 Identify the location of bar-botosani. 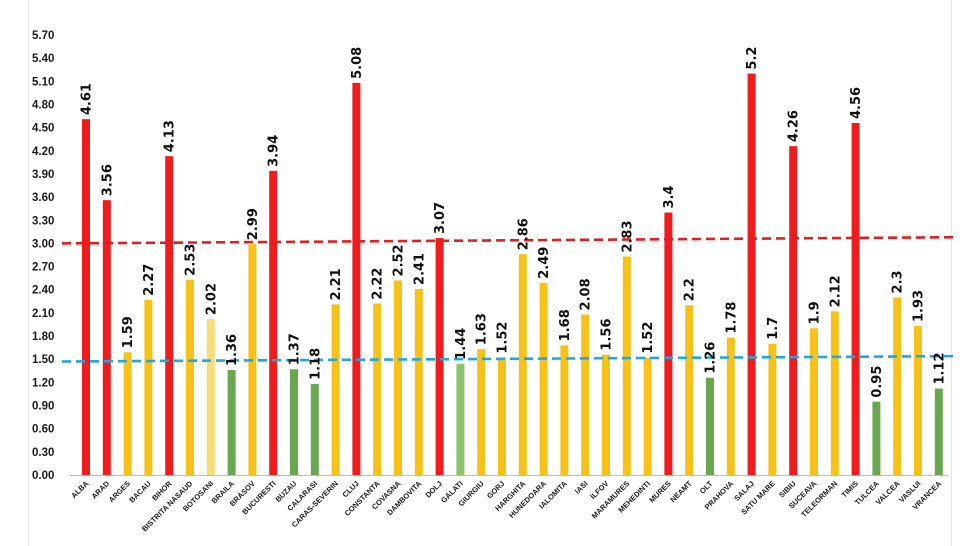
(210, 397).